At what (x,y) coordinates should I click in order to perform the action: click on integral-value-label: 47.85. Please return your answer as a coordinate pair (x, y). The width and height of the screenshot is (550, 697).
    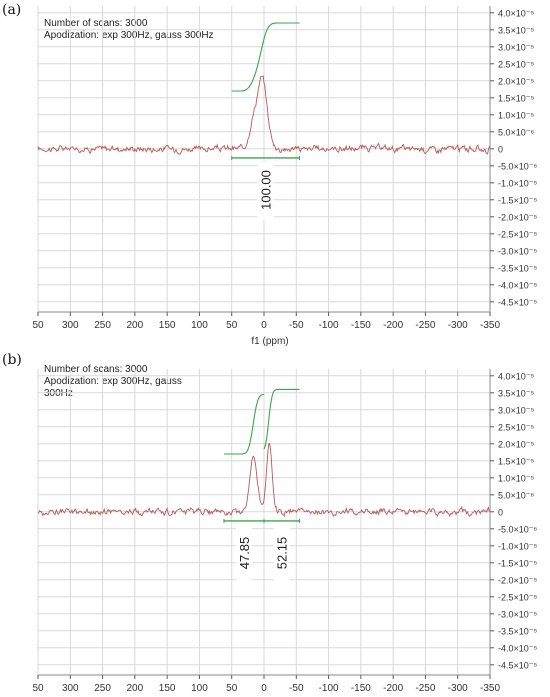
    Looking at the image, I should click on (244, 553).